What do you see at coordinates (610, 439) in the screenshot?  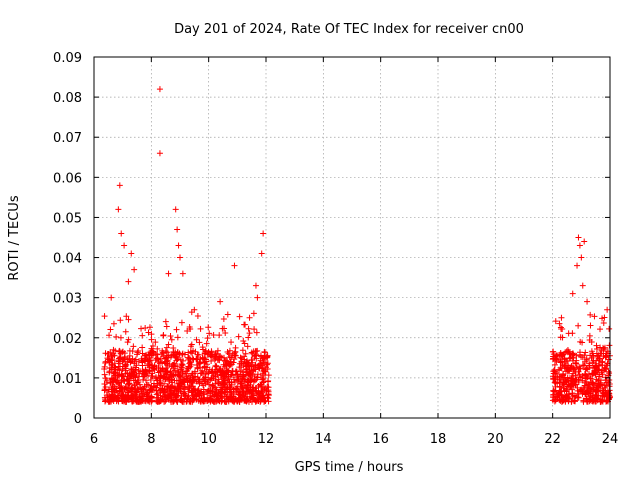 I see `x-tick-label: 24` at bounding box center [610, 439].